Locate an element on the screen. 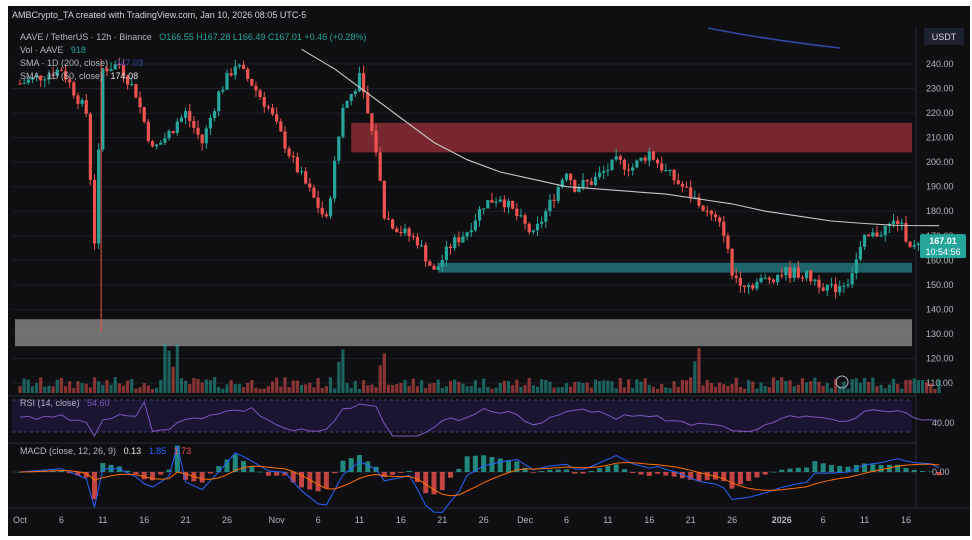 The image size is (972, 540). sma50-legend: SMA · 1D (50, close) 174.08 is located at coordinates (79, 76).